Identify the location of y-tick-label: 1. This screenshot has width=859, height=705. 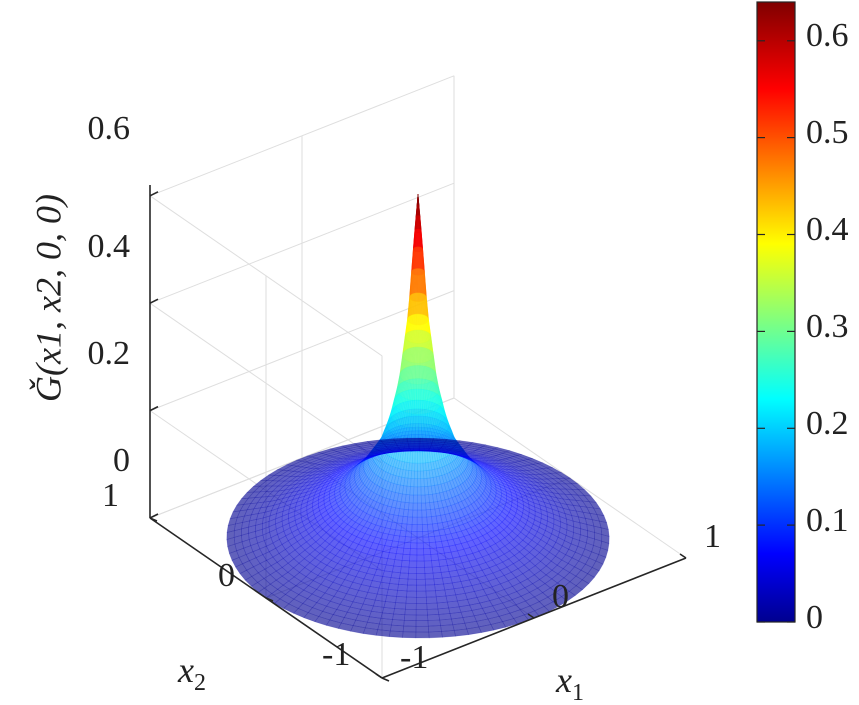
(110, 495).